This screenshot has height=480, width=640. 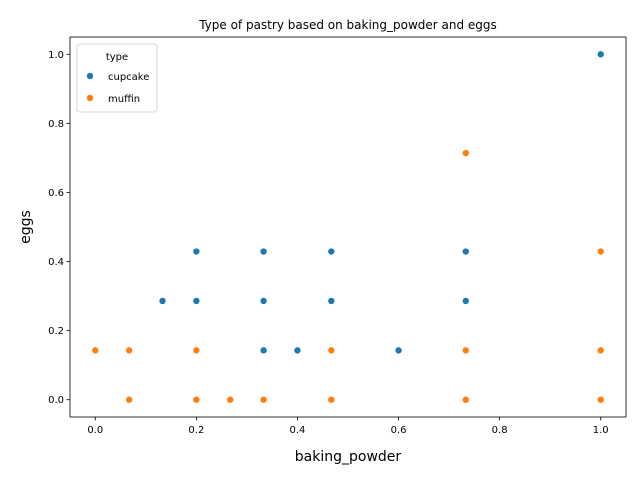 I want to click on legend-box, so click(x=117, y=78).